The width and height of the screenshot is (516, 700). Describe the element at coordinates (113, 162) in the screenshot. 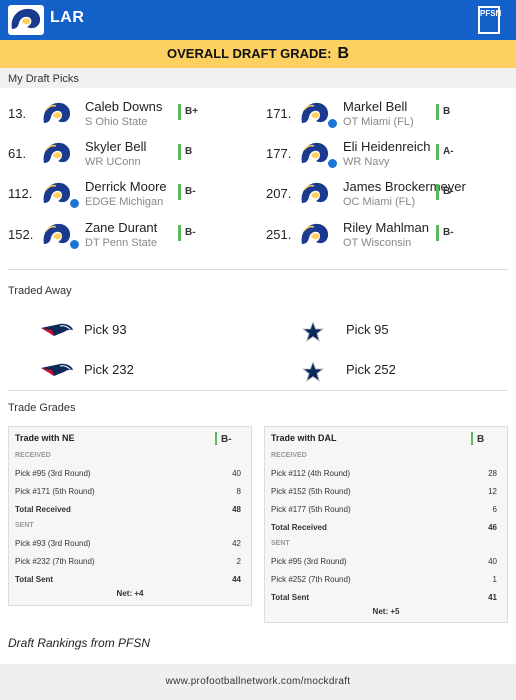

I see `player-position-school: WR UConn` at that location.